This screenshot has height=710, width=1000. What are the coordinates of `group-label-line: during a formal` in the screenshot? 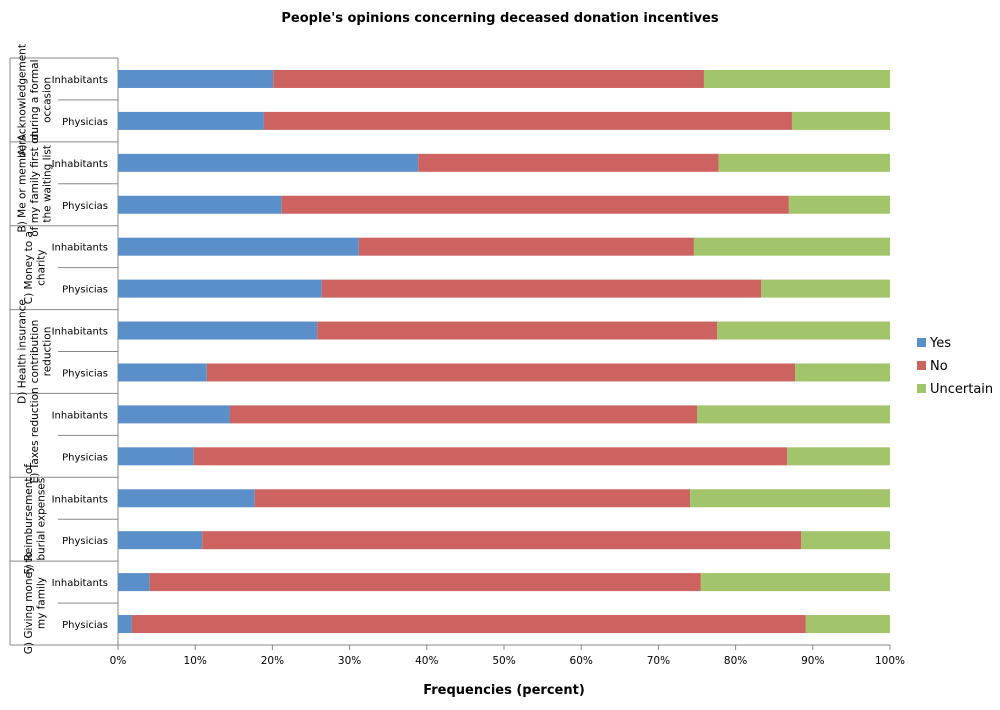 It's located at (35, 100).